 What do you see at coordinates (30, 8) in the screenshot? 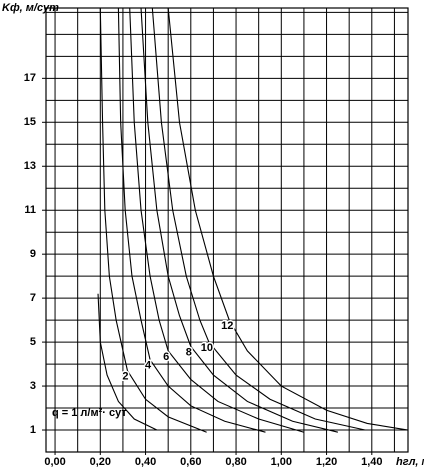
I see `y-axis-label: Kф, м/сут` at bounding box center [30, 8].